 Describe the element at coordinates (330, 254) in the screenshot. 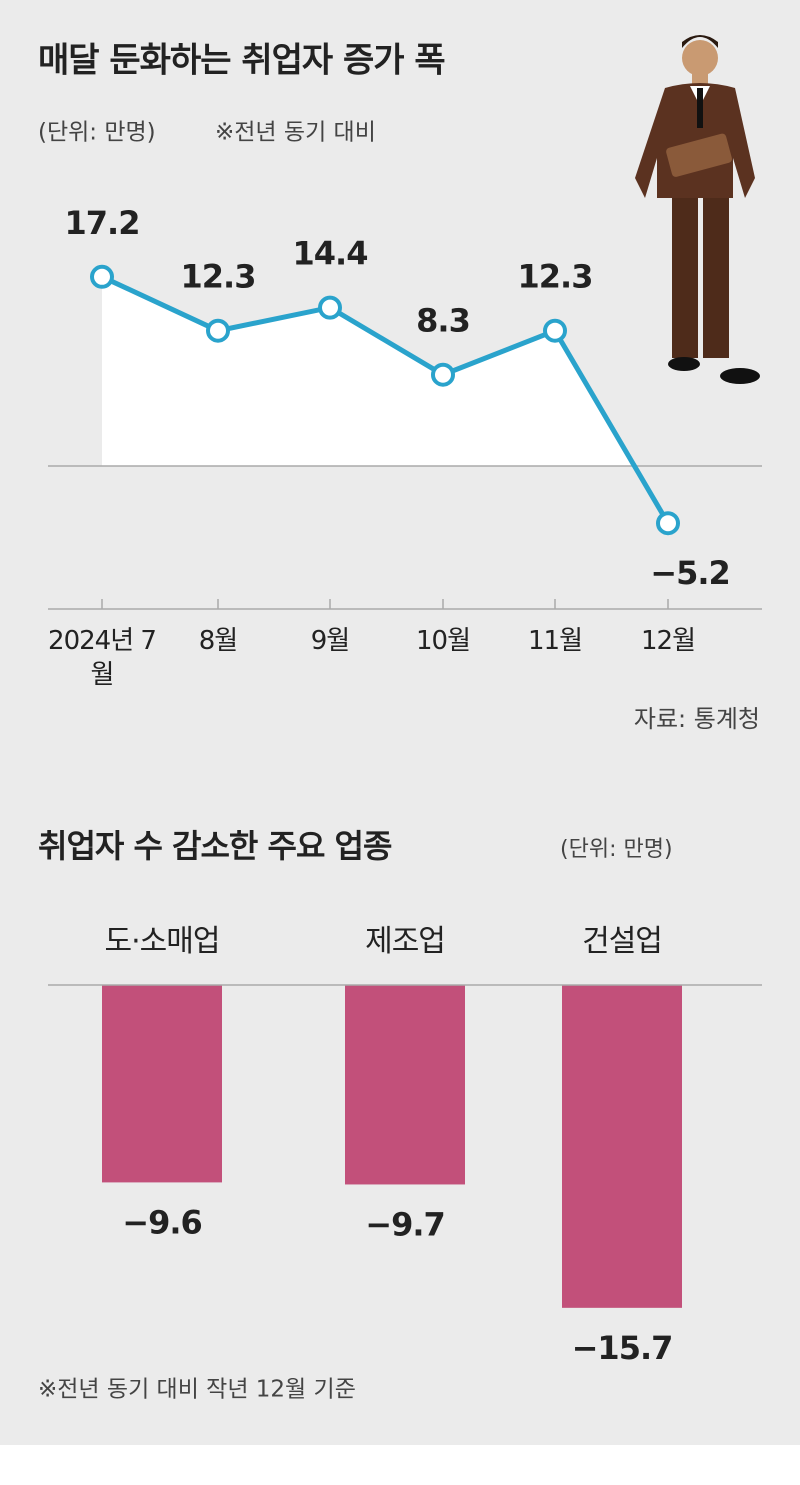

I see `value-label: 14.4` at that location.